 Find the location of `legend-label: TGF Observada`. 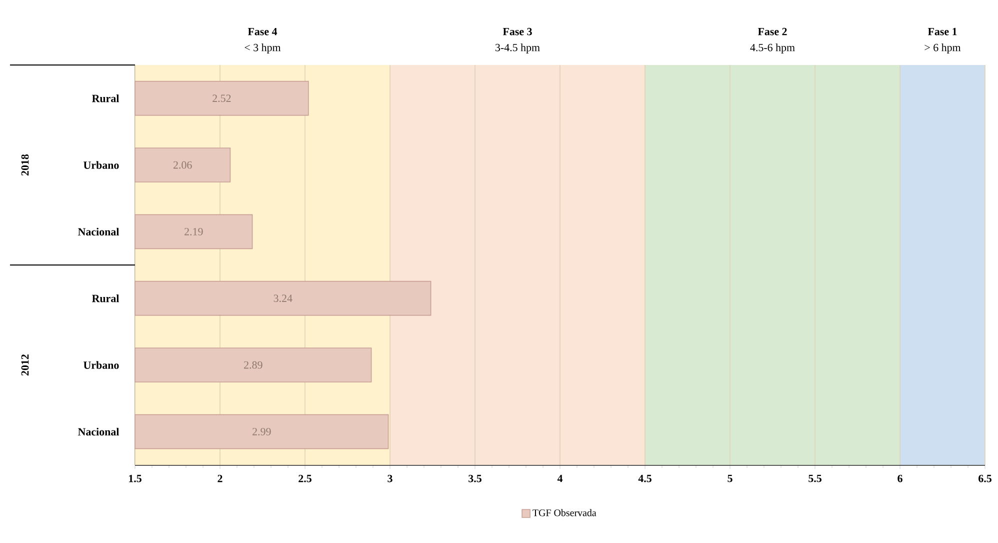

legend-label: TGF Observada is located at coordinates (564, 512).